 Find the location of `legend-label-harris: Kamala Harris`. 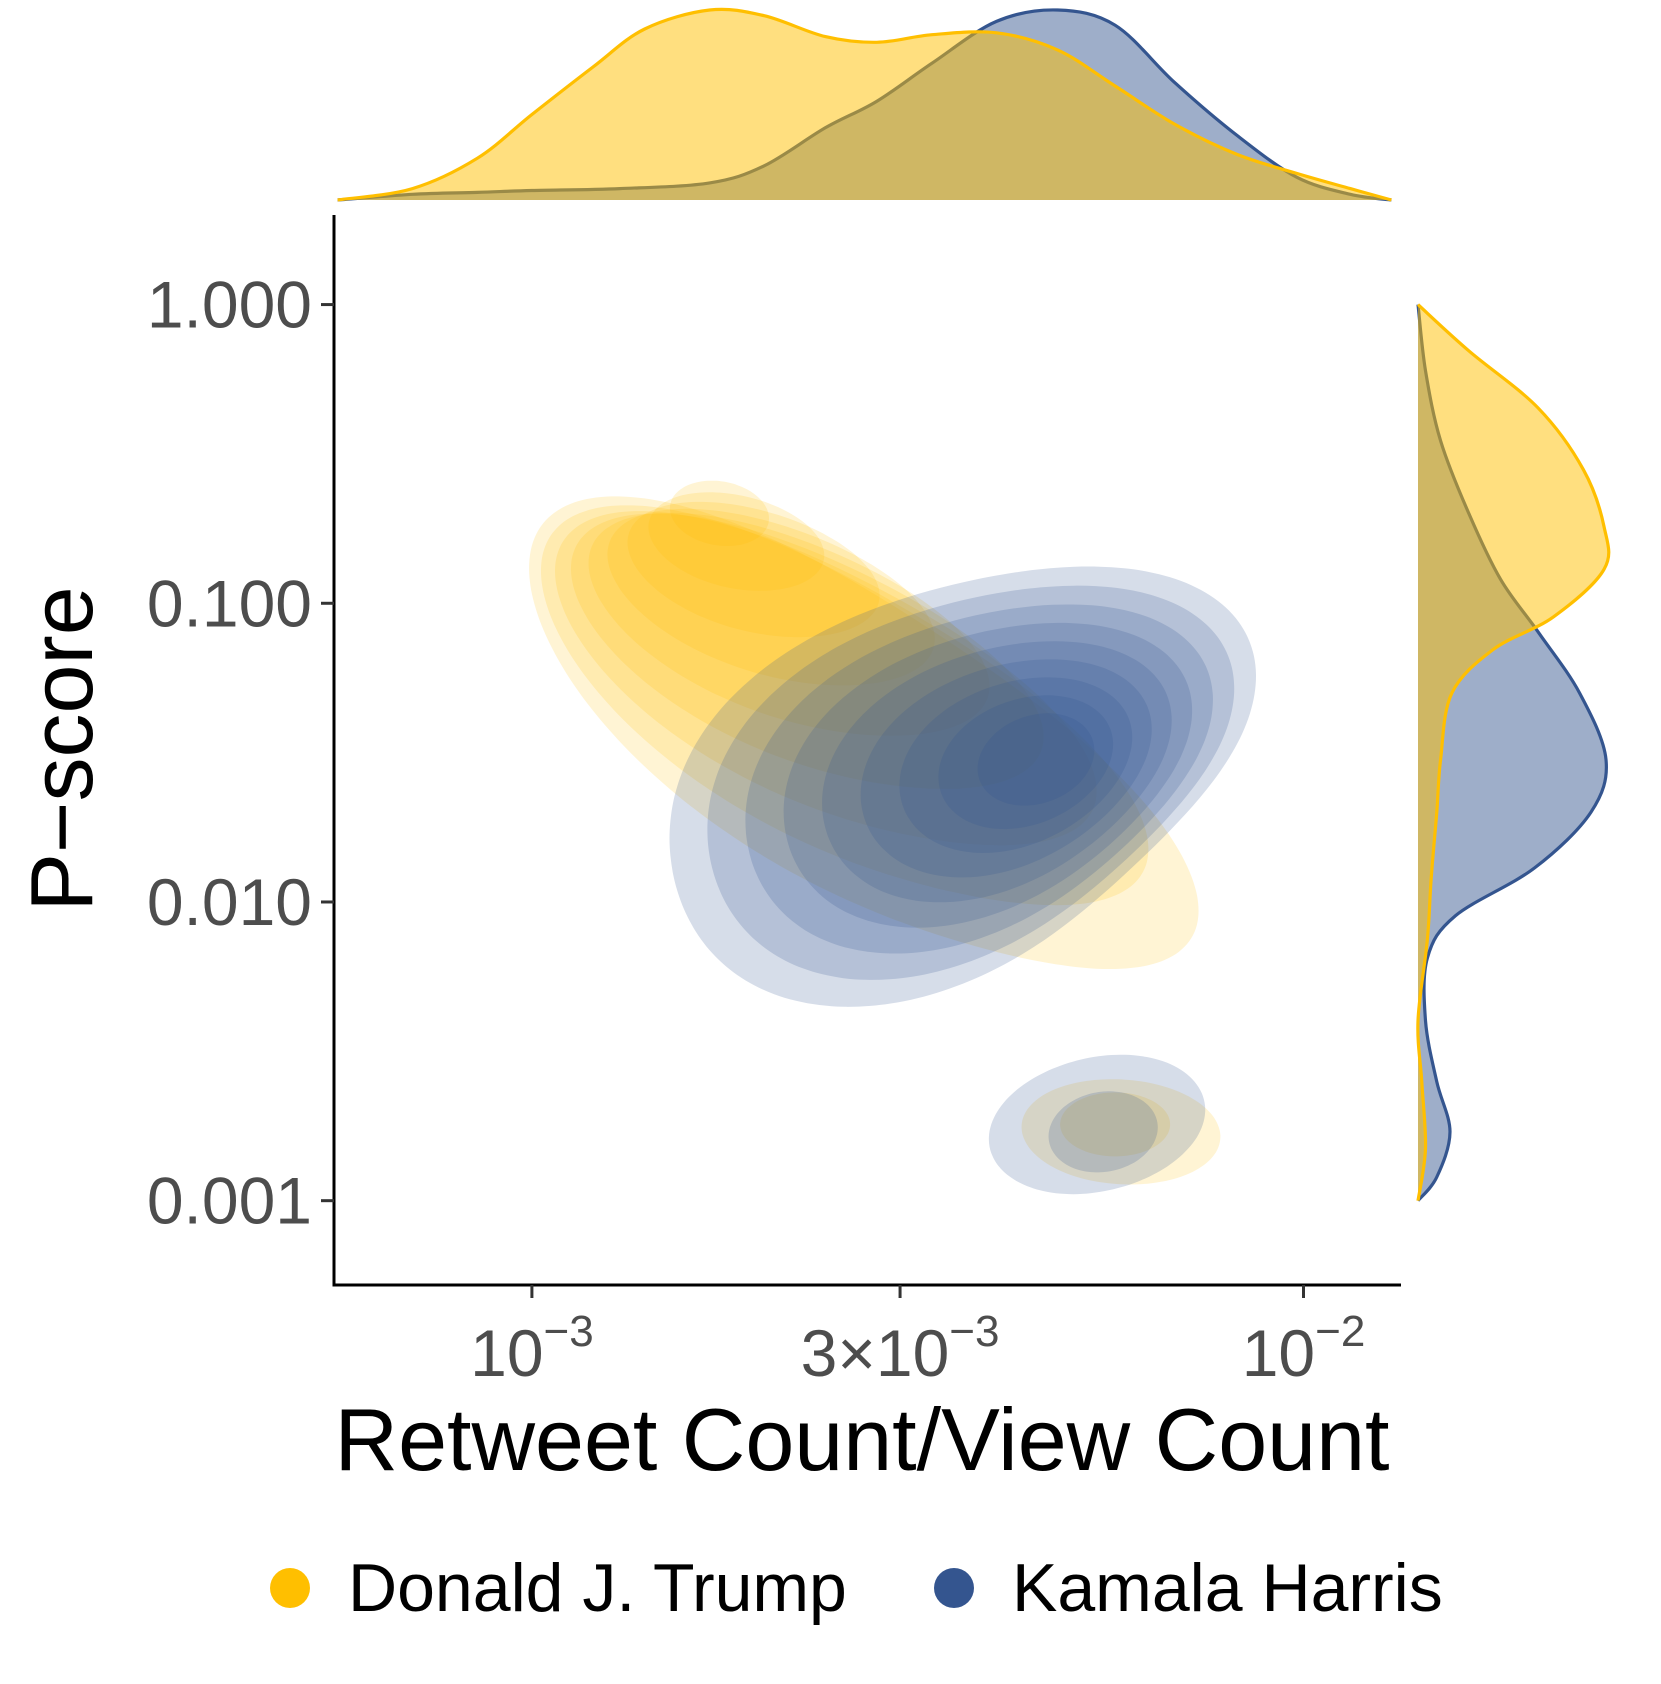

legend-label-harris: Kamala Harris is located at coordinates (1227, 1588).